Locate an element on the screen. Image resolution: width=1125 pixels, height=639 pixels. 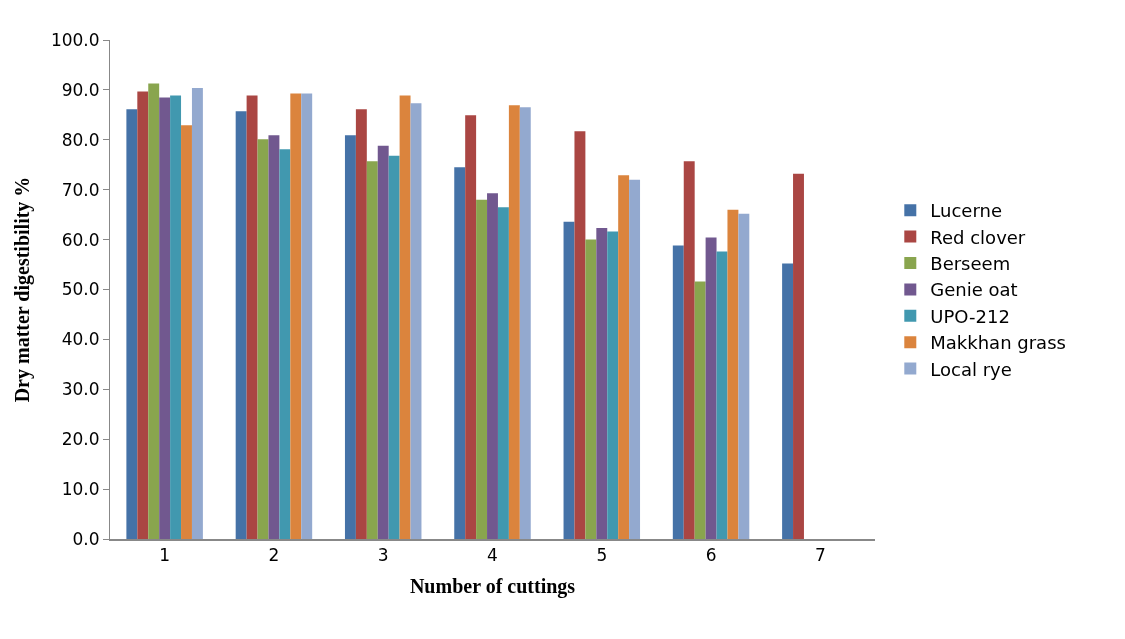
x-tick-label: 2 is located at coordinates (274, 555).